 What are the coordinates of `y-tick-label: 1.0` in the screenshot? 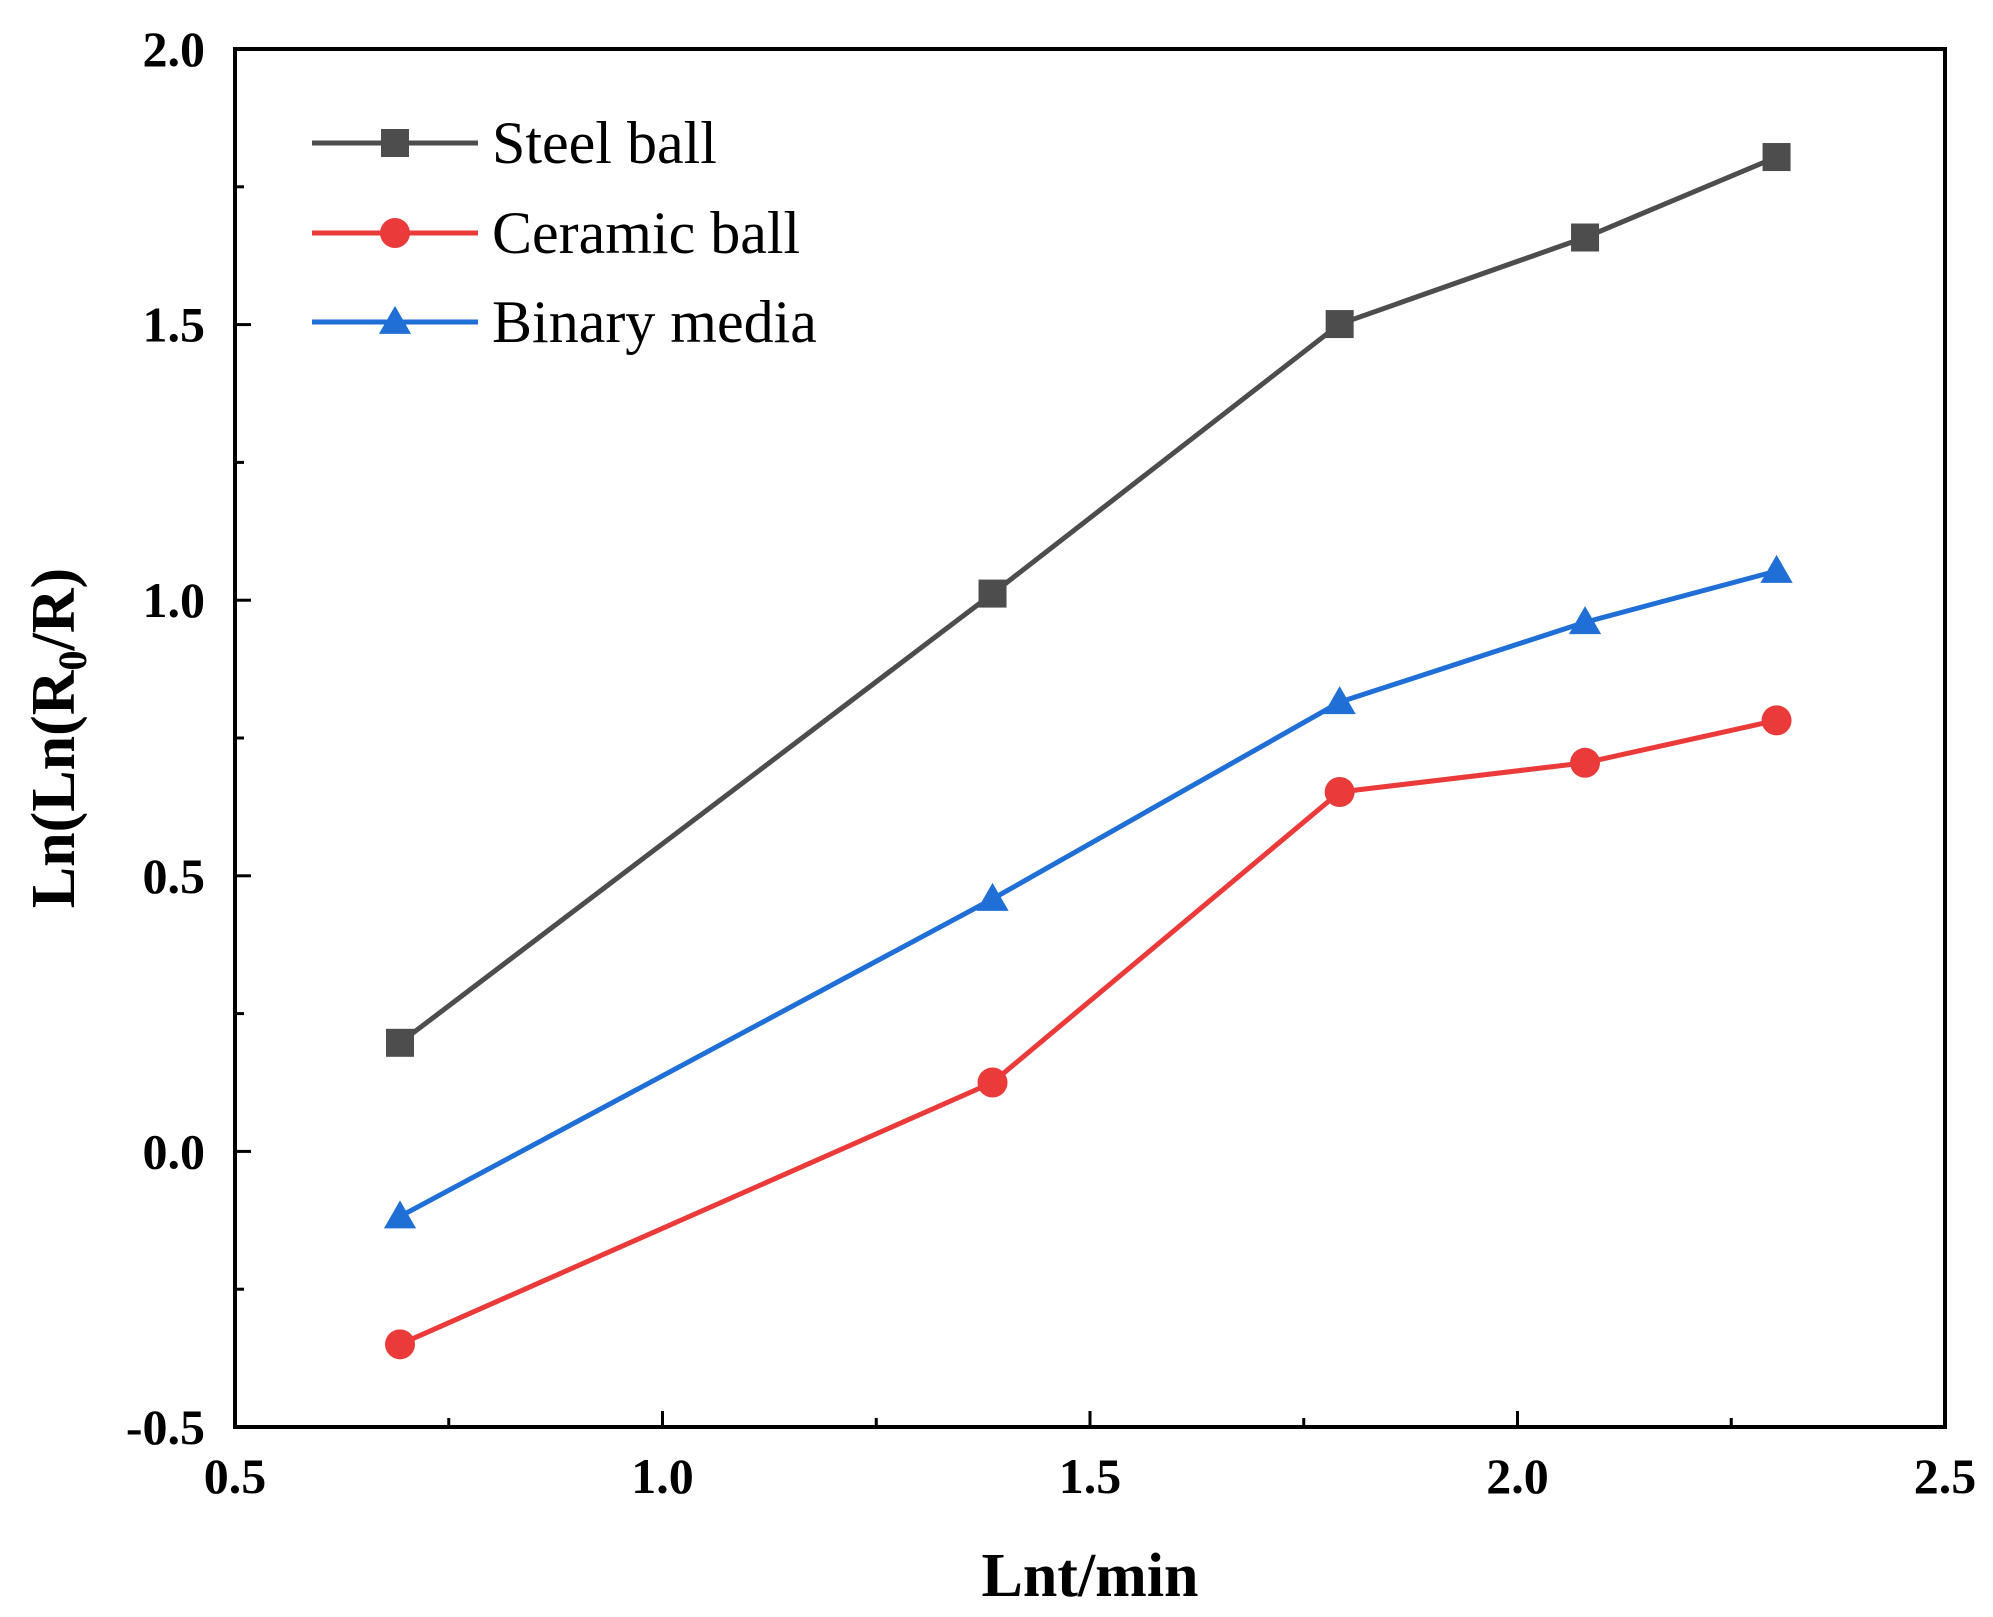 It's located at (174, 600).